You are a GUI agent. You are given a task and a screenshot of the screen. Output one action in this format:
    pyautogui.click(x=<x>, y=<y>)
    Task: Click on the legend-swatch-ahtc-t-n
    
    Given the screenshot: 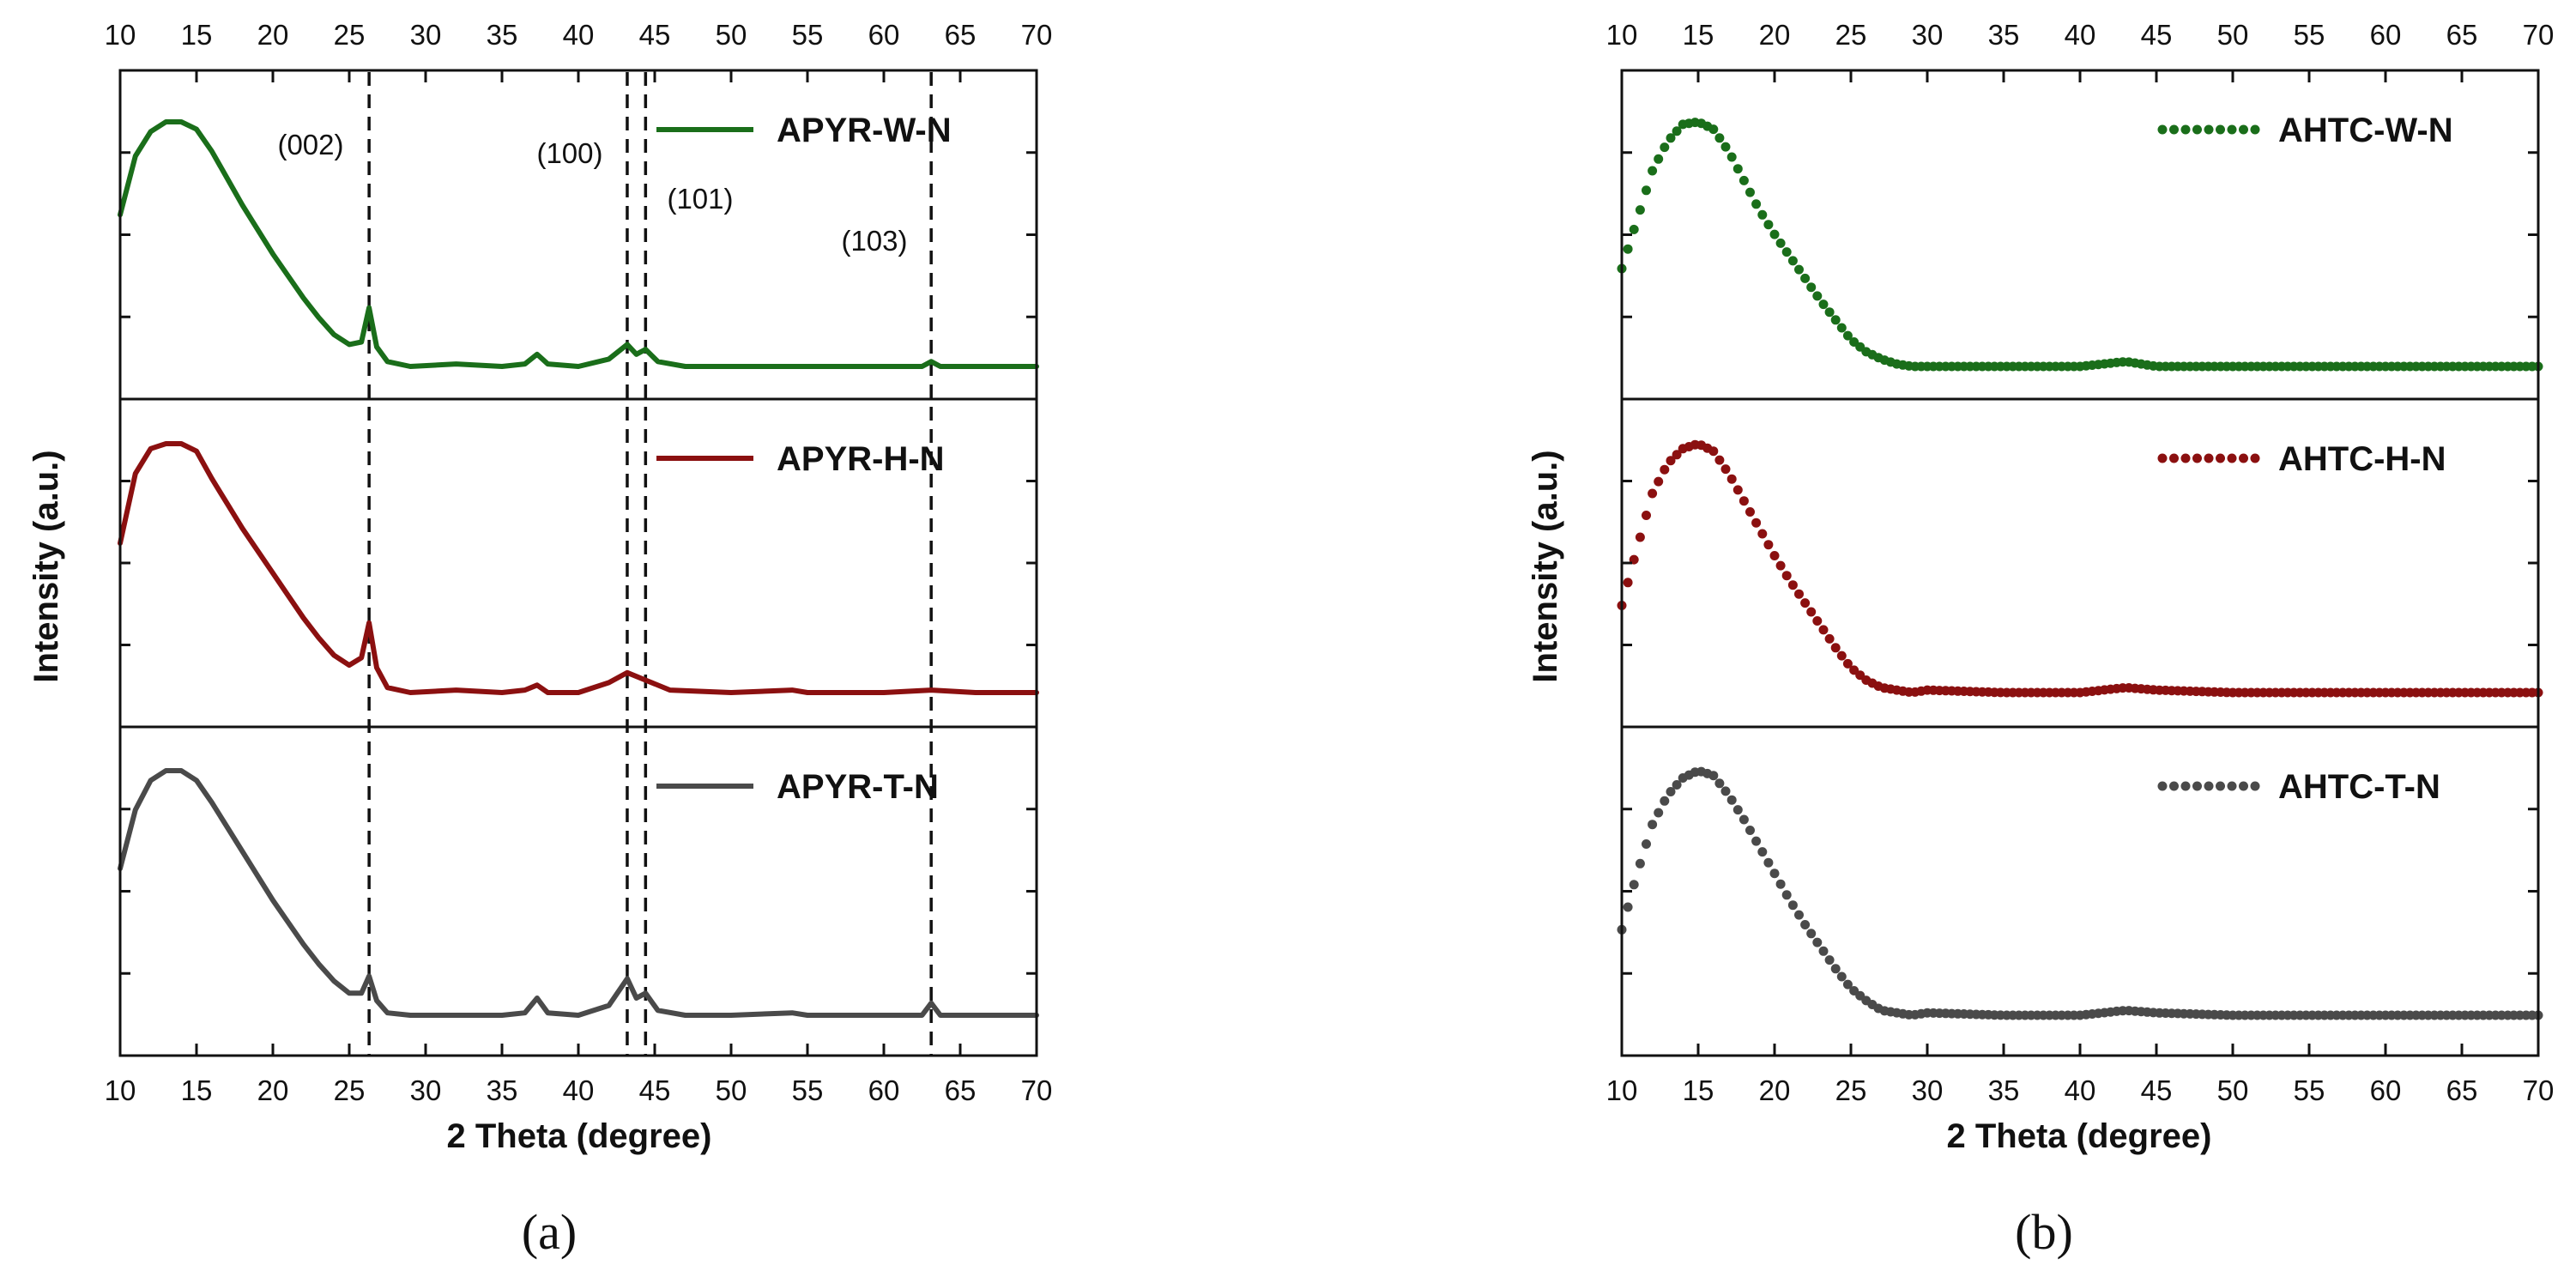 What is the action you would take?
    pyautogui.click(x=2208, y=786)
    